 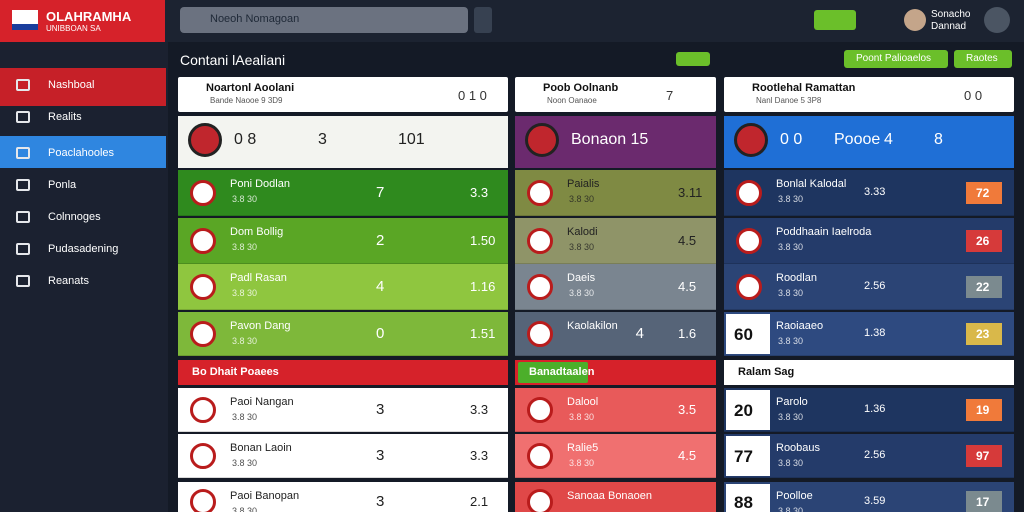 What do you see at coordinates (262, 402) in the screenshot?
I see `row-name: Paoi Nangan` at bounding box center [262, 402].